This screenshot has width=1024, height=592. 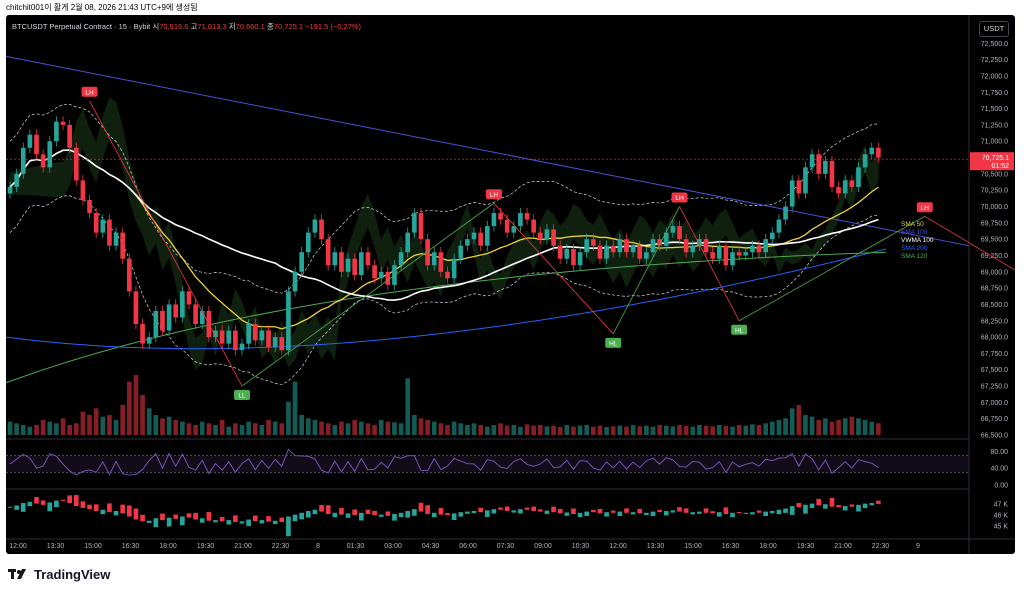 I want to click on tradingview-logo: TradingView, so click(x=59, y=574).